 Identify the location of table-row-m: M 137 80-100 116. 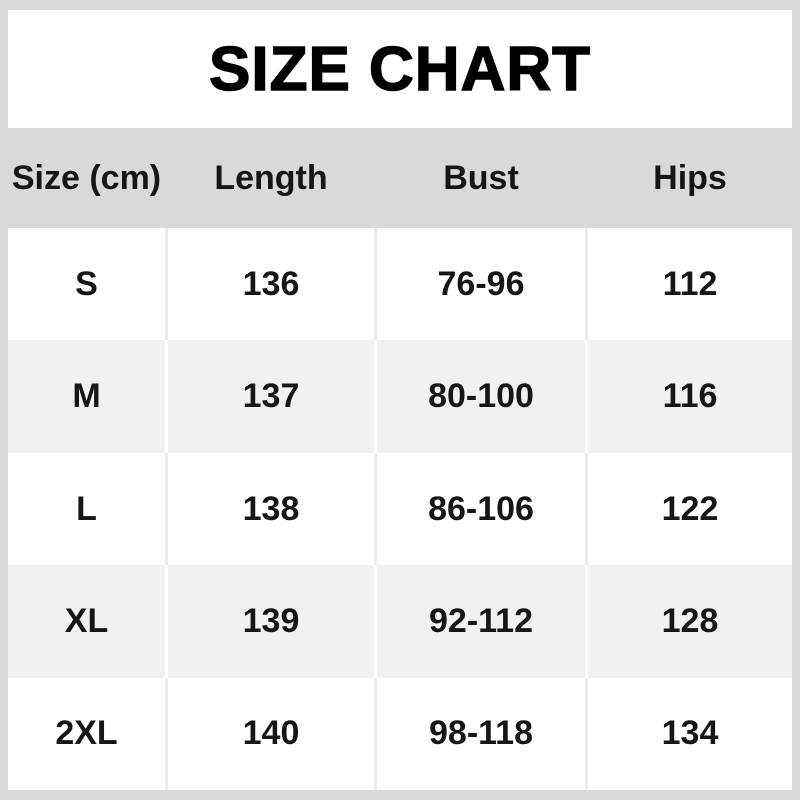
(400, 396).